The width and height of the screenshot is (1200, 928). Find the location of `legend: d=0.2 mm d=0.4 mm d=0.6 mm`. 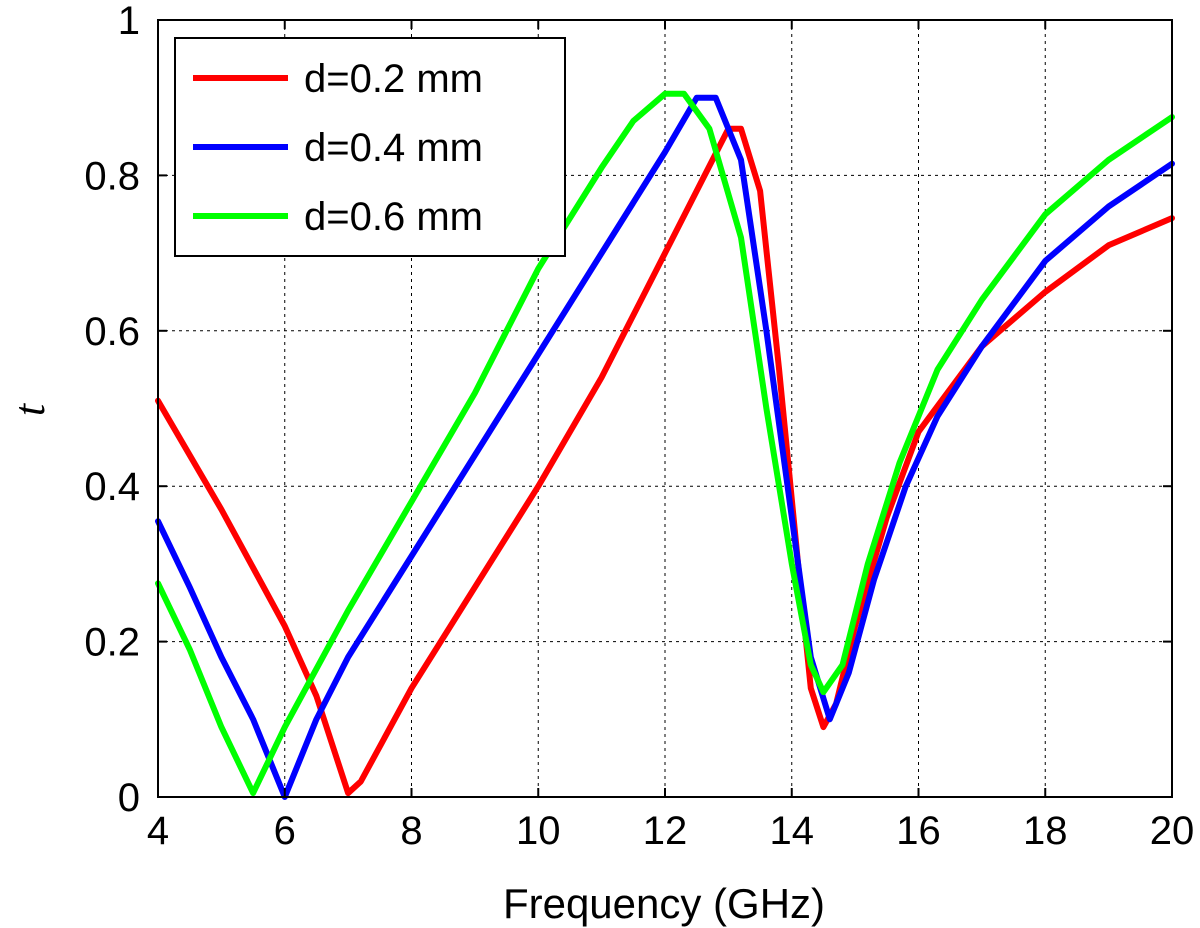

legend: d=0.2 mm d=0.4 mm d=0.6 mm is located at coordinates (370, 147).